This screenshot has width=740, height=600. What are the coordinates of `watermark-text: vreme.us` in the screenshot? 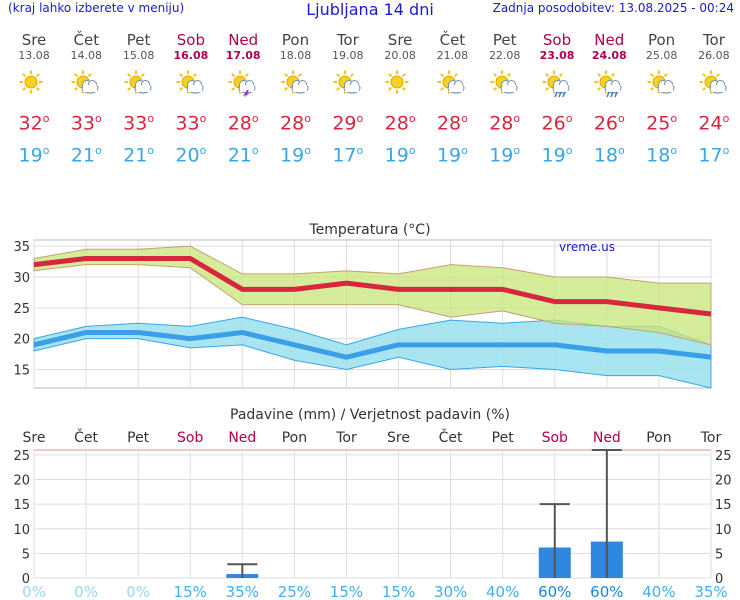 It's located at (587, 247).